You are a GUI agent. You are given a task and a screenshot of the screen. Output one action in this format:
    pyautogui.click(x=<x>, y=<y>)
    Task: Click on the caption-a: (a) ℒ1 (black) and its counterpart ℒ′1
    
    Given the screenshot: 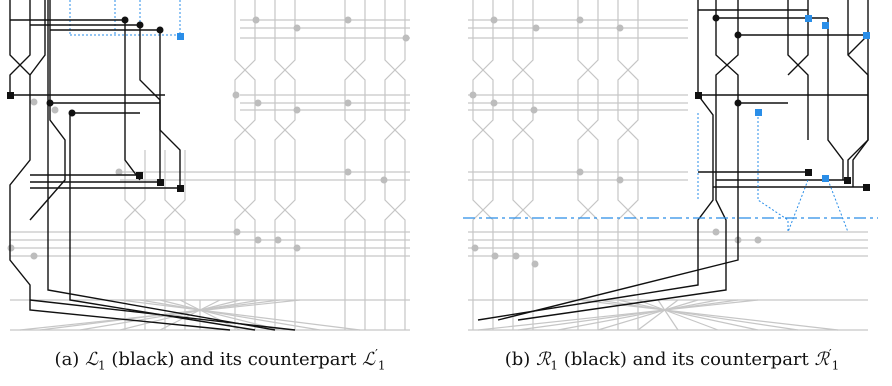 What is the action you would take?
    pyautogui.click(x=220, y=360)
    